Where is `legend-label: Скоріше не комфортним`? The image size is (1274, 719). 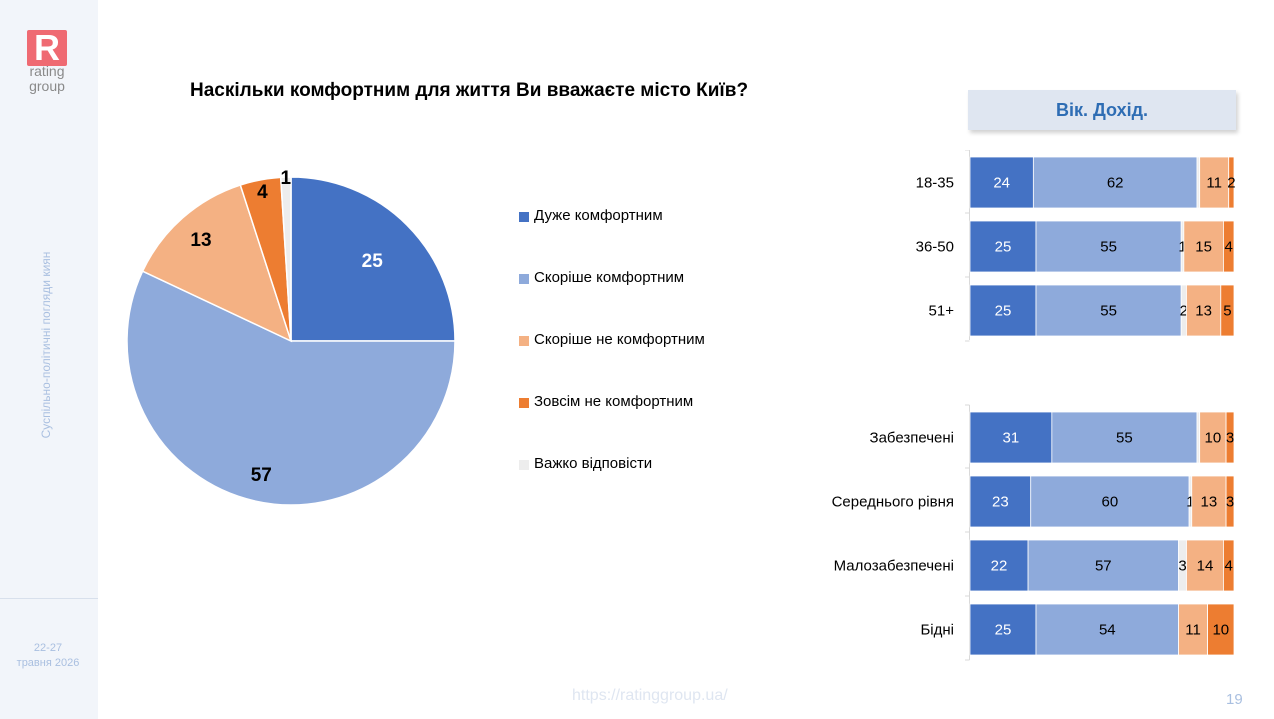
legend-label: Скоріше не комфортним is located at coordinates (619, 339).